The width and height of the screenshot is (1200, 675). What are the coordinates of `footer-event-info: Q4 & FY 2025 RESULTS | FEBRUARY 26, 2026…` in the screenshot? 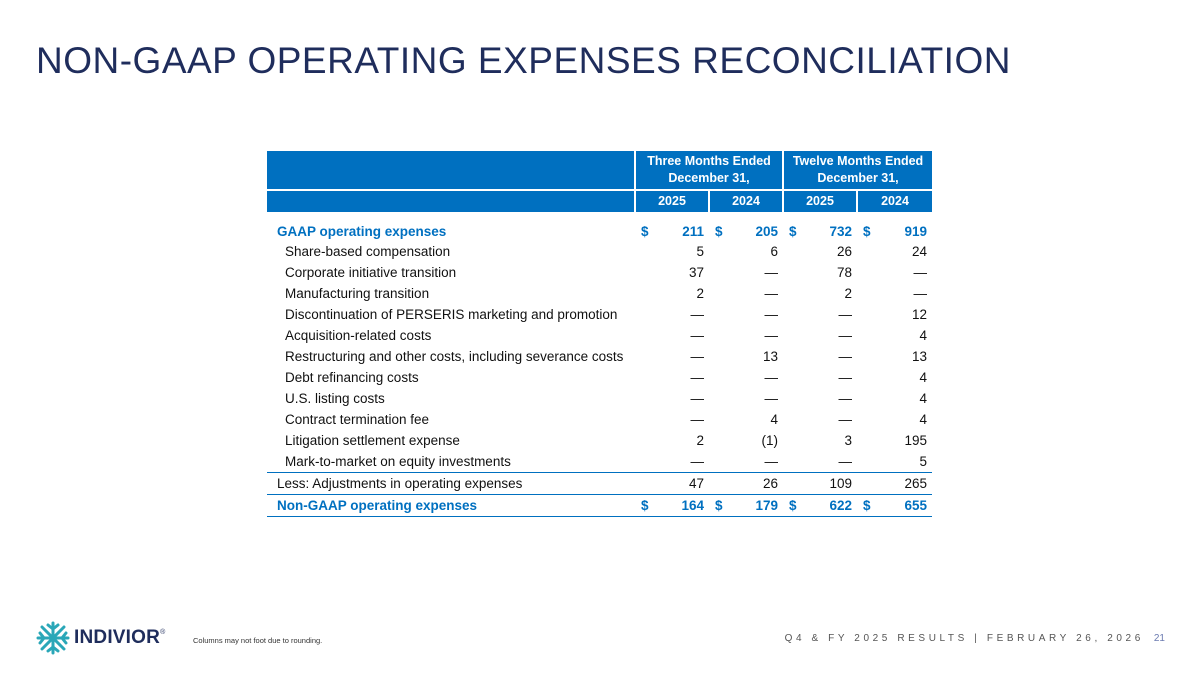 It's located at (975, 638).